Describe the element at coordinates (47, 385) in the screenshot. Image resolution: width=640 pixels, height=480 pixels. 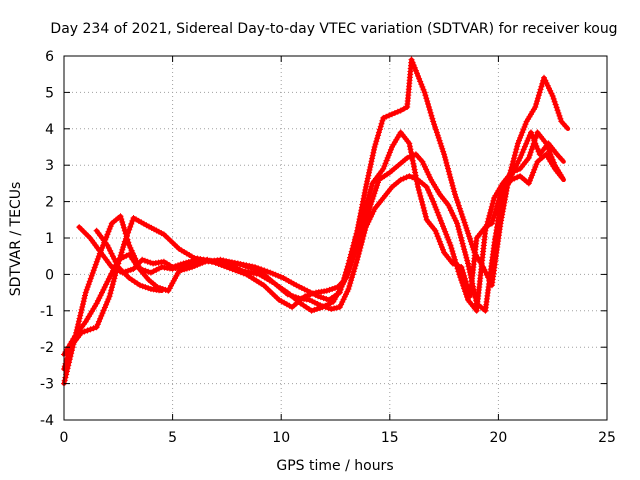
I see `y-tick-label: -3` at that location.